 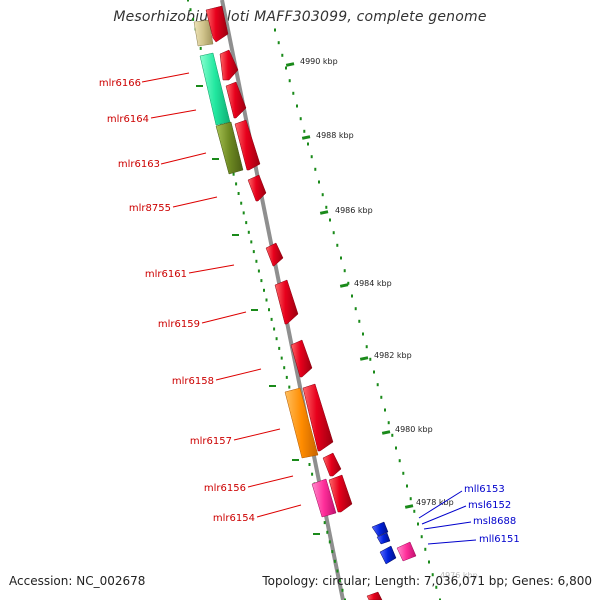 I want to click on reverse-labels: mll6153 msl6152 msl8688 mll6151, so click(x=469, y=514).